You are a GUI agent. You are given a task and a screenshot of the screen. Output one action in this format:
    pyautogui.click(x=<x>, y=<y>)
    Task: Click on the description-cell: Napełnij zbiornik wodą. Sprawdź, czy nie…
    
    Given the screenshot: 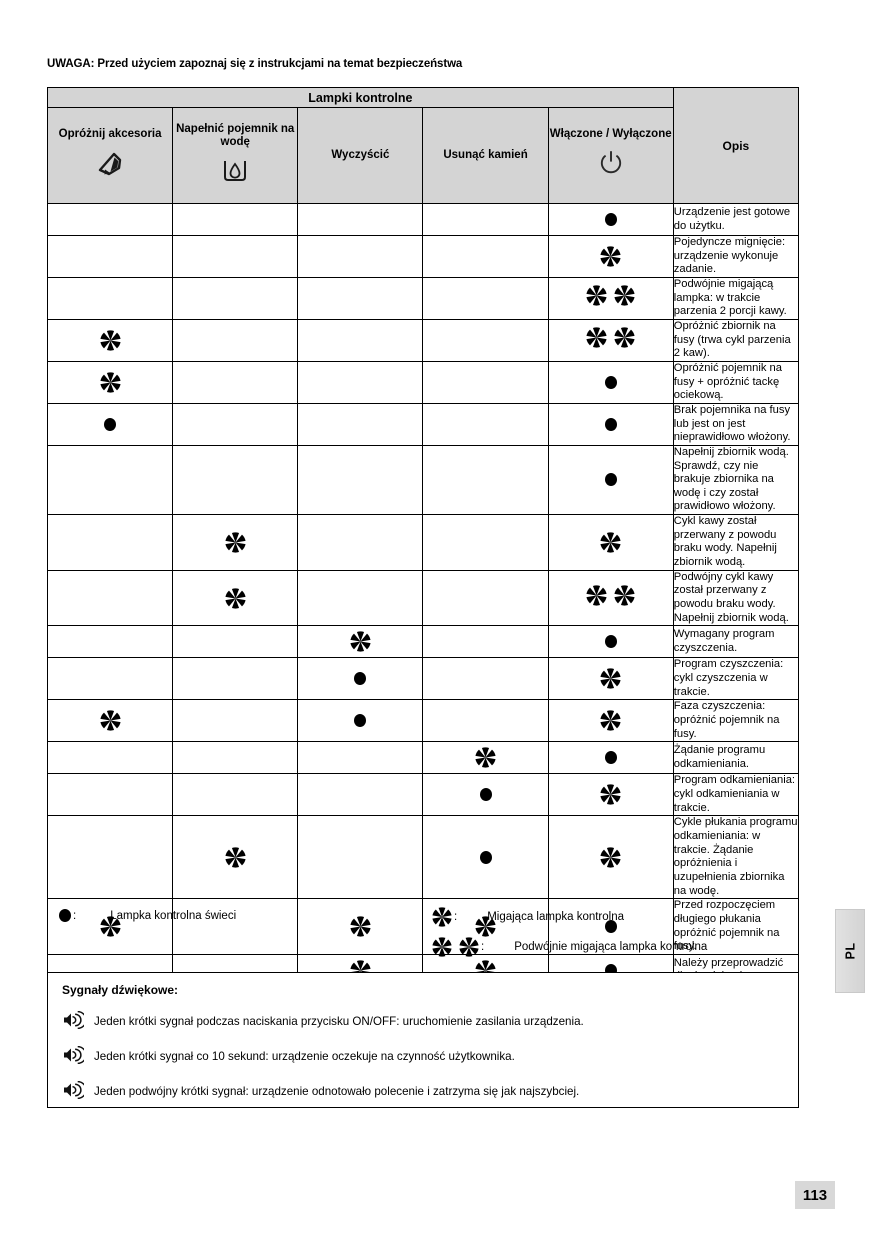 What is the action you would take?
    pyautogui.click(x=736, y=480)
    